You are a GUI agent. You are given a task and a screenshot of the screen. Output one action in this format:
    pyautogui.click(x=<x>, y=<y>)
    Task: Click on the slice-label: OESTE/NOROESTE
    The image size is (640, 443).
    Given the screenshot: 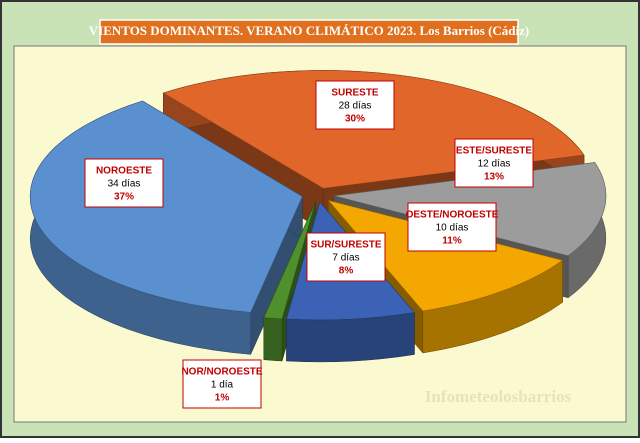 What is the action you would take?
    pyautogui.click(x=452, y=215)
    